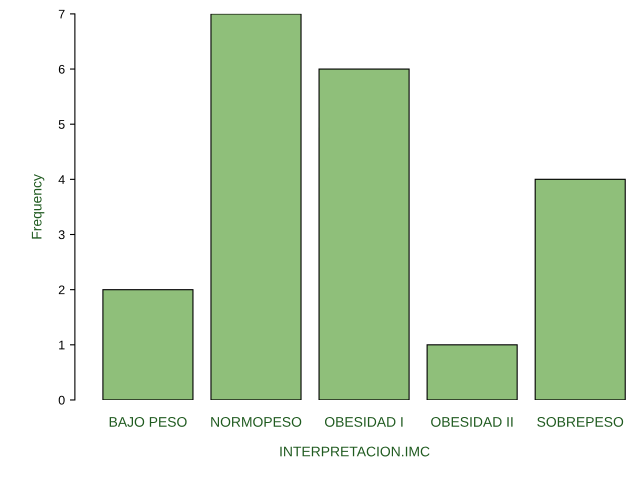 This screenshot has width=640, height=479. I want to click on y-tick-label: 7, so click(61, 14).